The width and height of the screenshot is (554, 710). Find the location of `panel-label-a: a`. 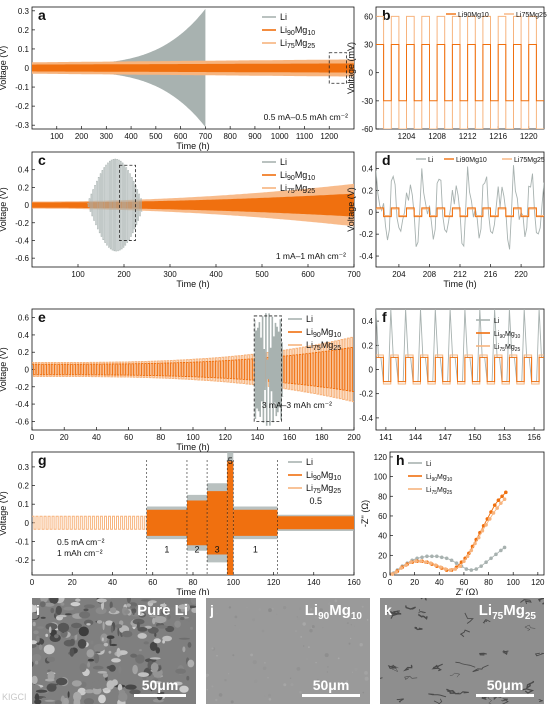

panel-label-a: a is located at coordinates (42, 15).